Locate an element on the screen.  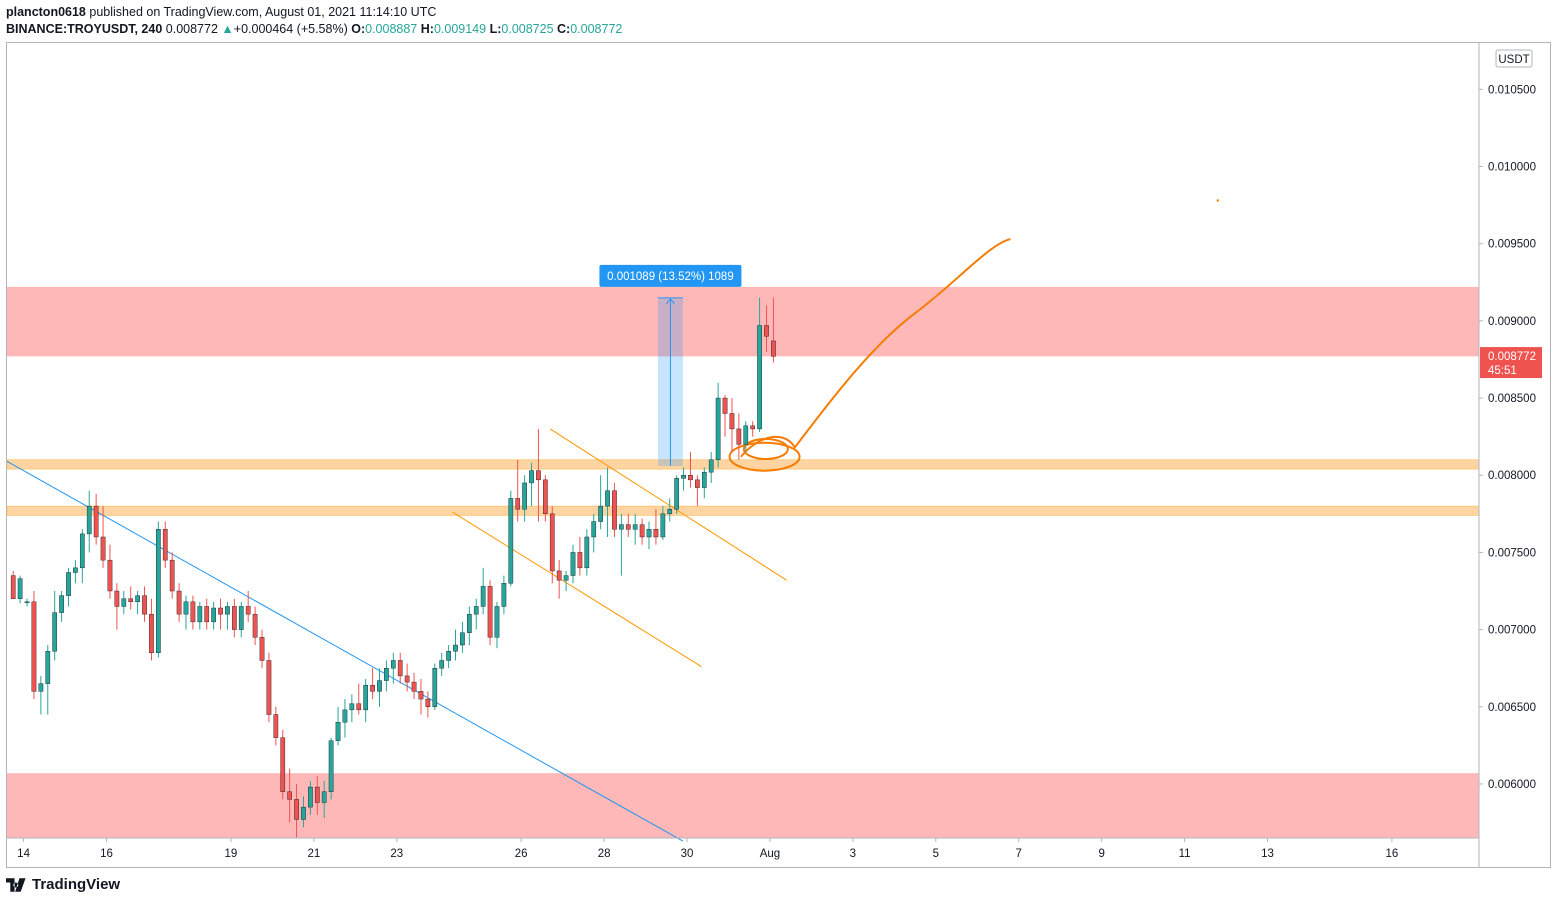
tradingview-logo-icon is located at coordinates (16, 884).